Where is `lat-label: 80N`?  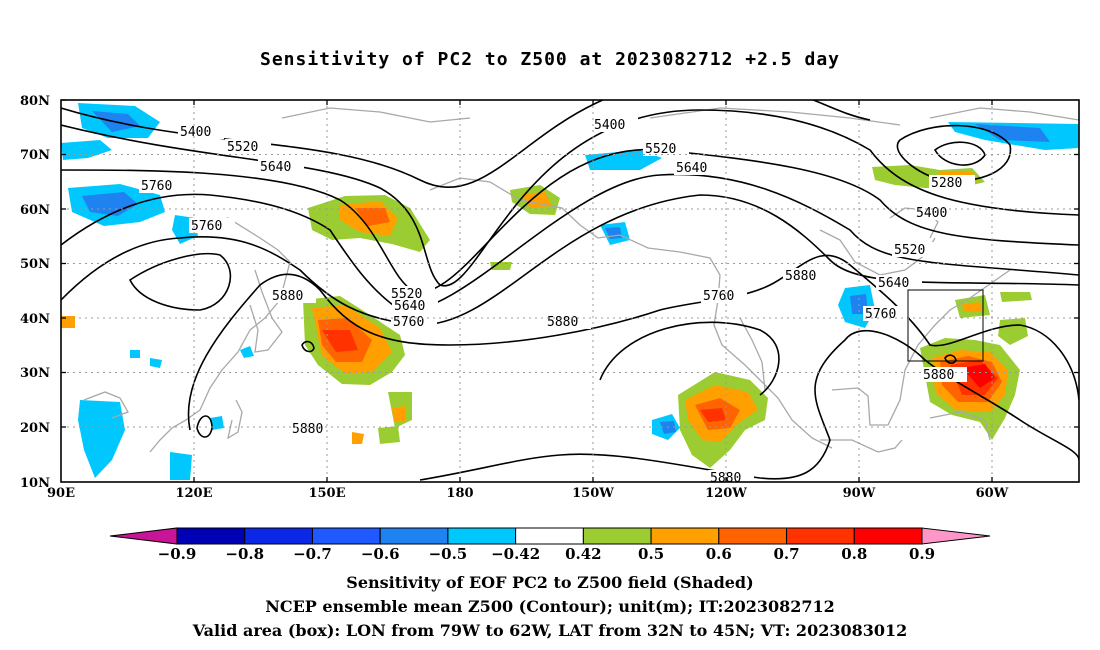 lat-label: 80N is located at coordinates (35, 101).